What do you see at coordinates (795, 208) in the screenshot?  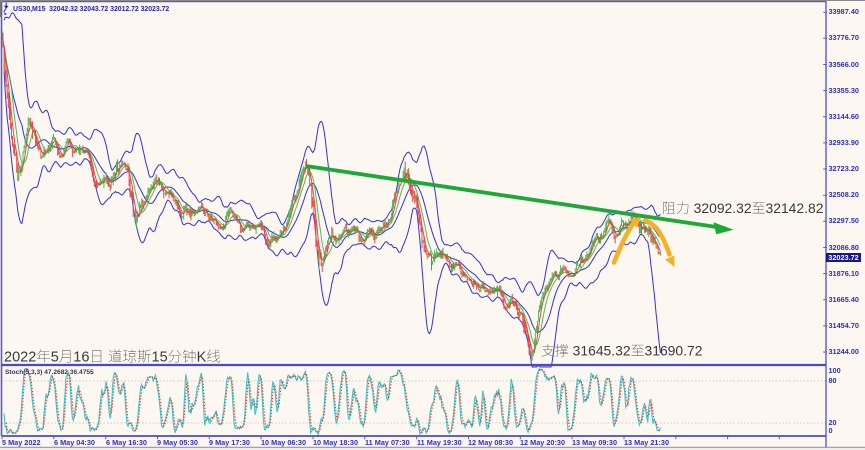 I see `svg-text: 32142.82` at bounding box center [795, 208].